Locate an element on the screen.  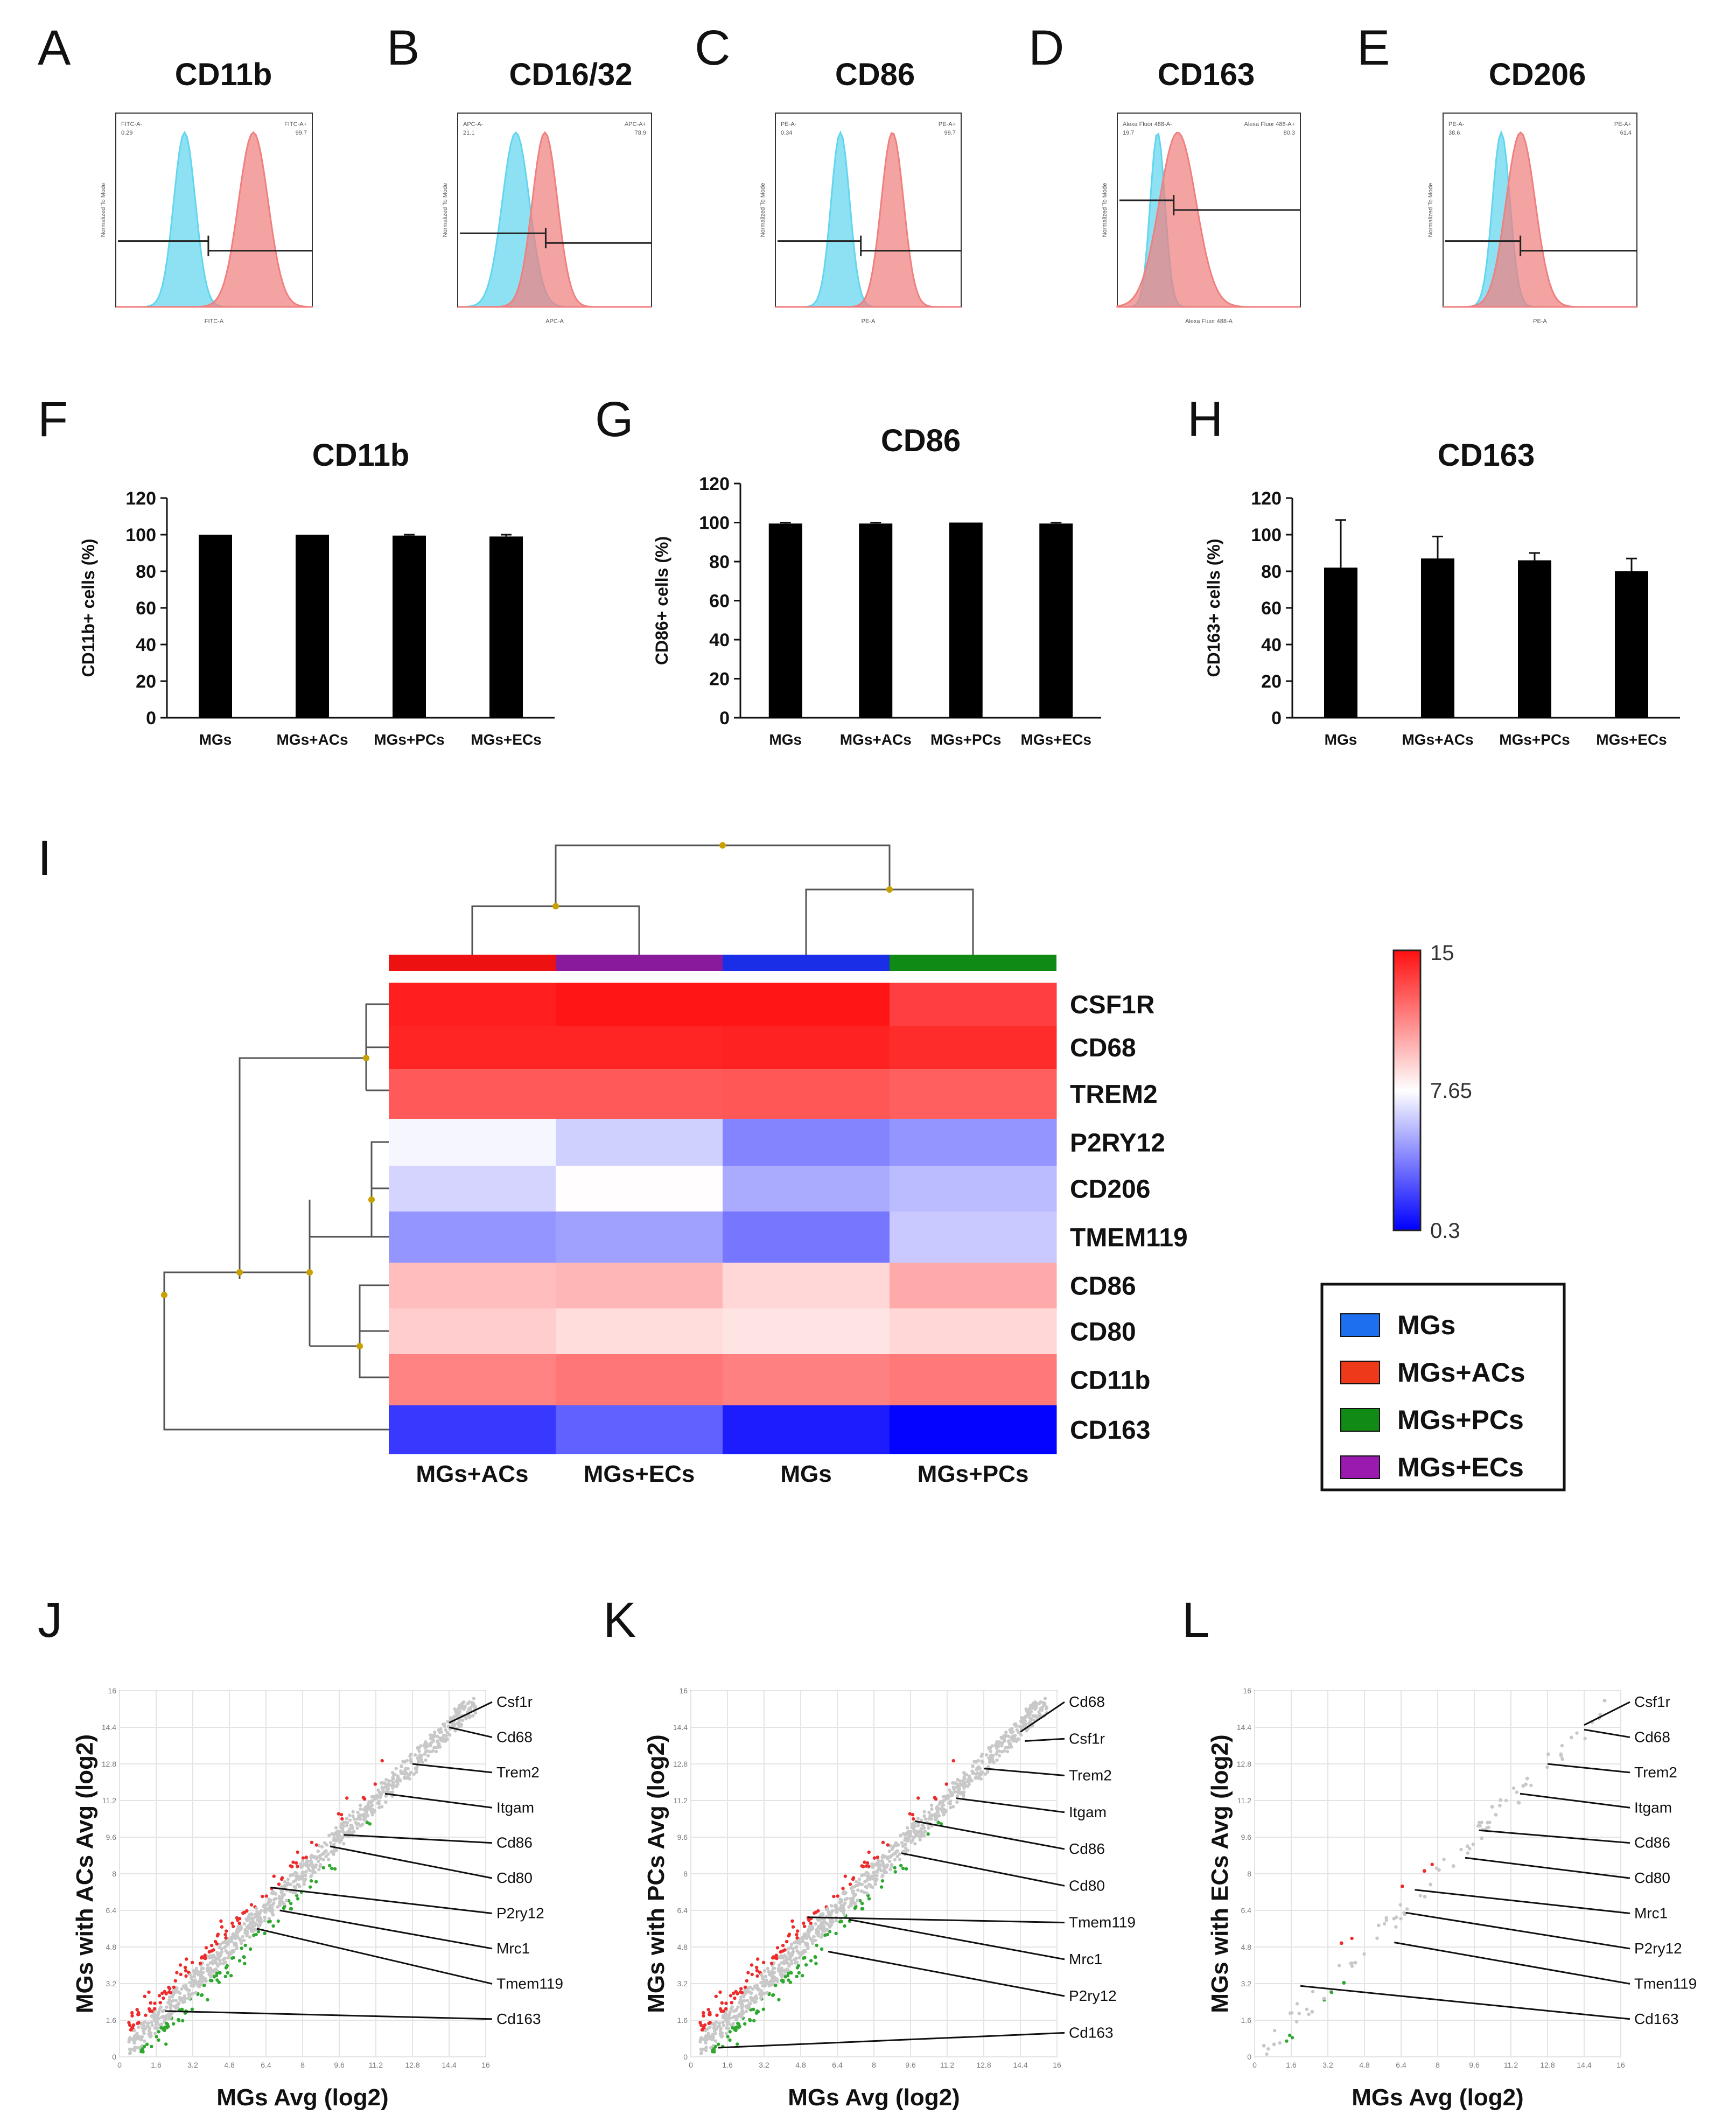
gate-label-positive: APC-A+ is located at coordinates (635, 124).